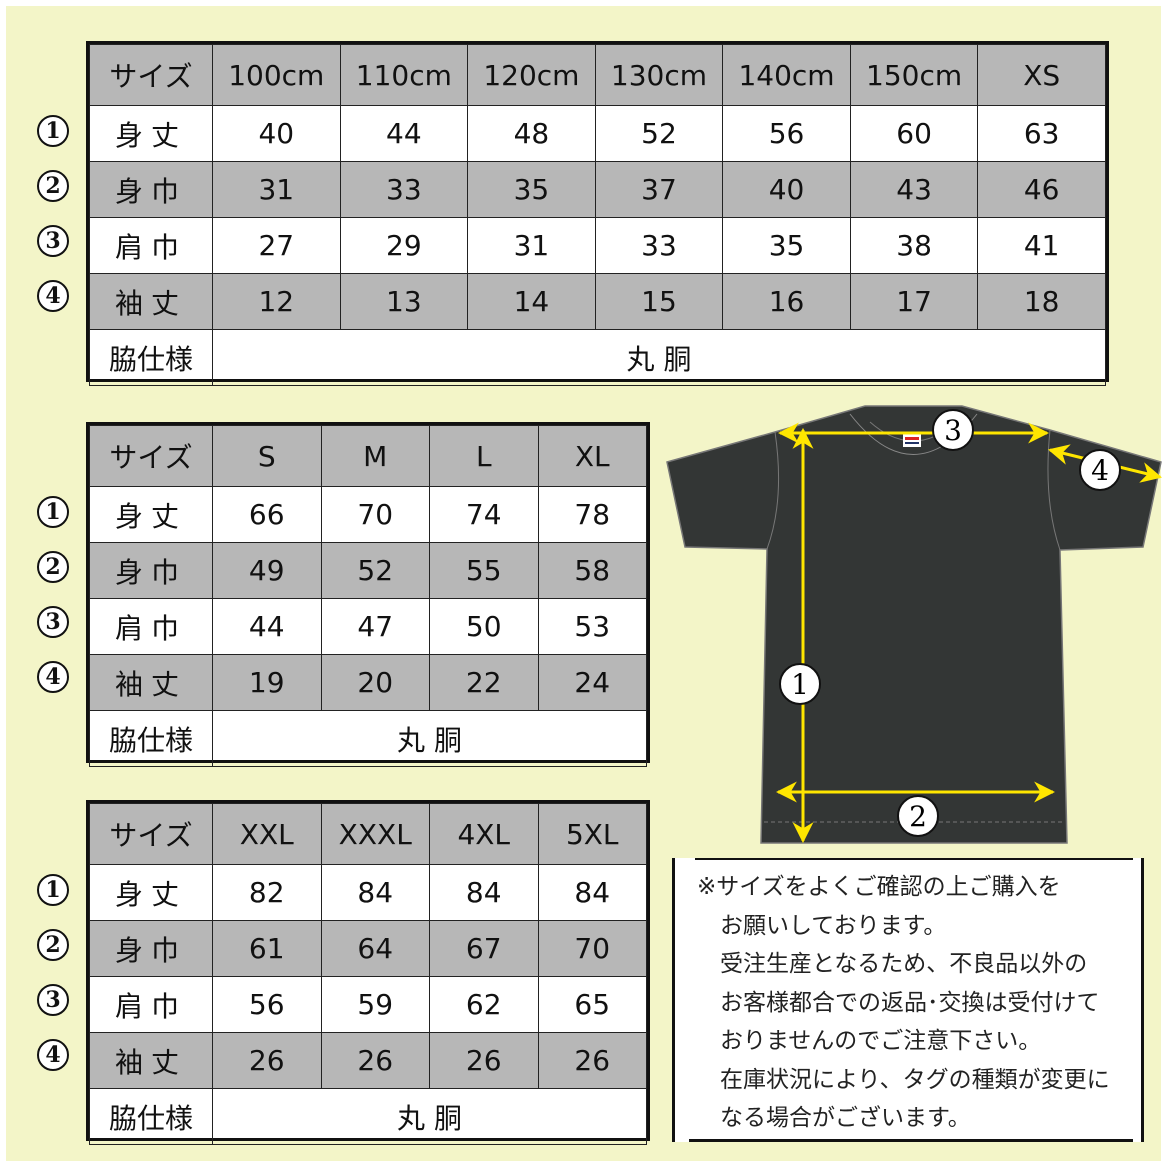 The height and width of the screenshot is (1167, 1167). What do you see at coordinates (267, 682) in the screenshot?
I see `table-cell: 19` at bounding box center [267, 682].